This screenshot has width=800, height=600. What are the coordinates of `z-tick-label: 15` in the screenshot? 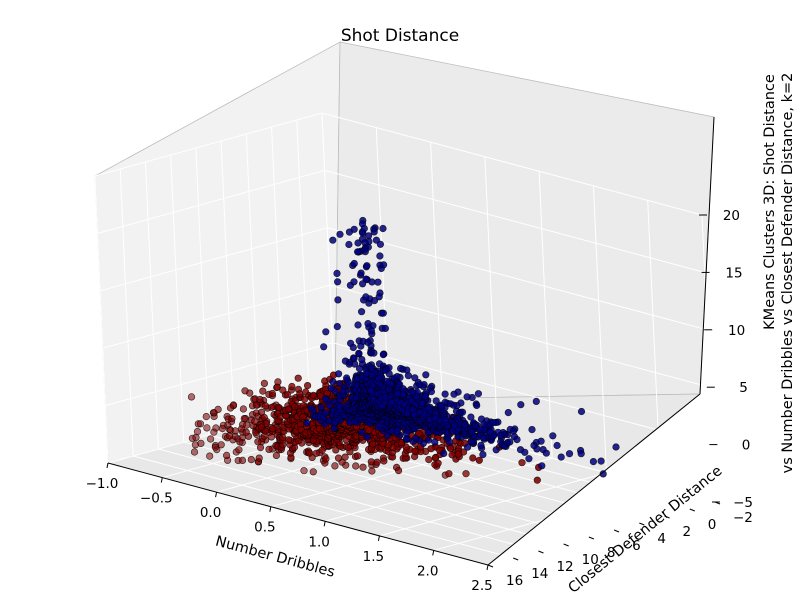 It's located at (733, 273).